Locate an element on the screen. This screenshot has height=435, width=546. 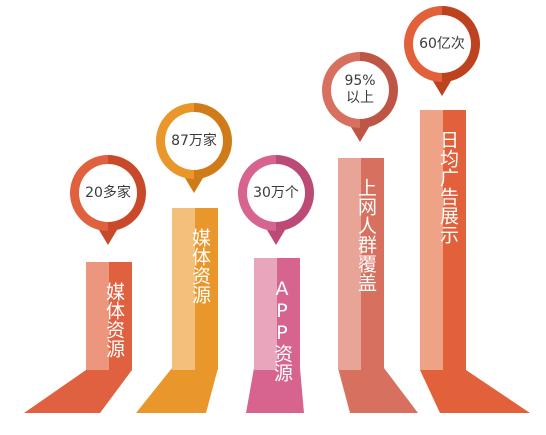
column-label-4: 日均广告展示 is located at coordinates (448, 187).